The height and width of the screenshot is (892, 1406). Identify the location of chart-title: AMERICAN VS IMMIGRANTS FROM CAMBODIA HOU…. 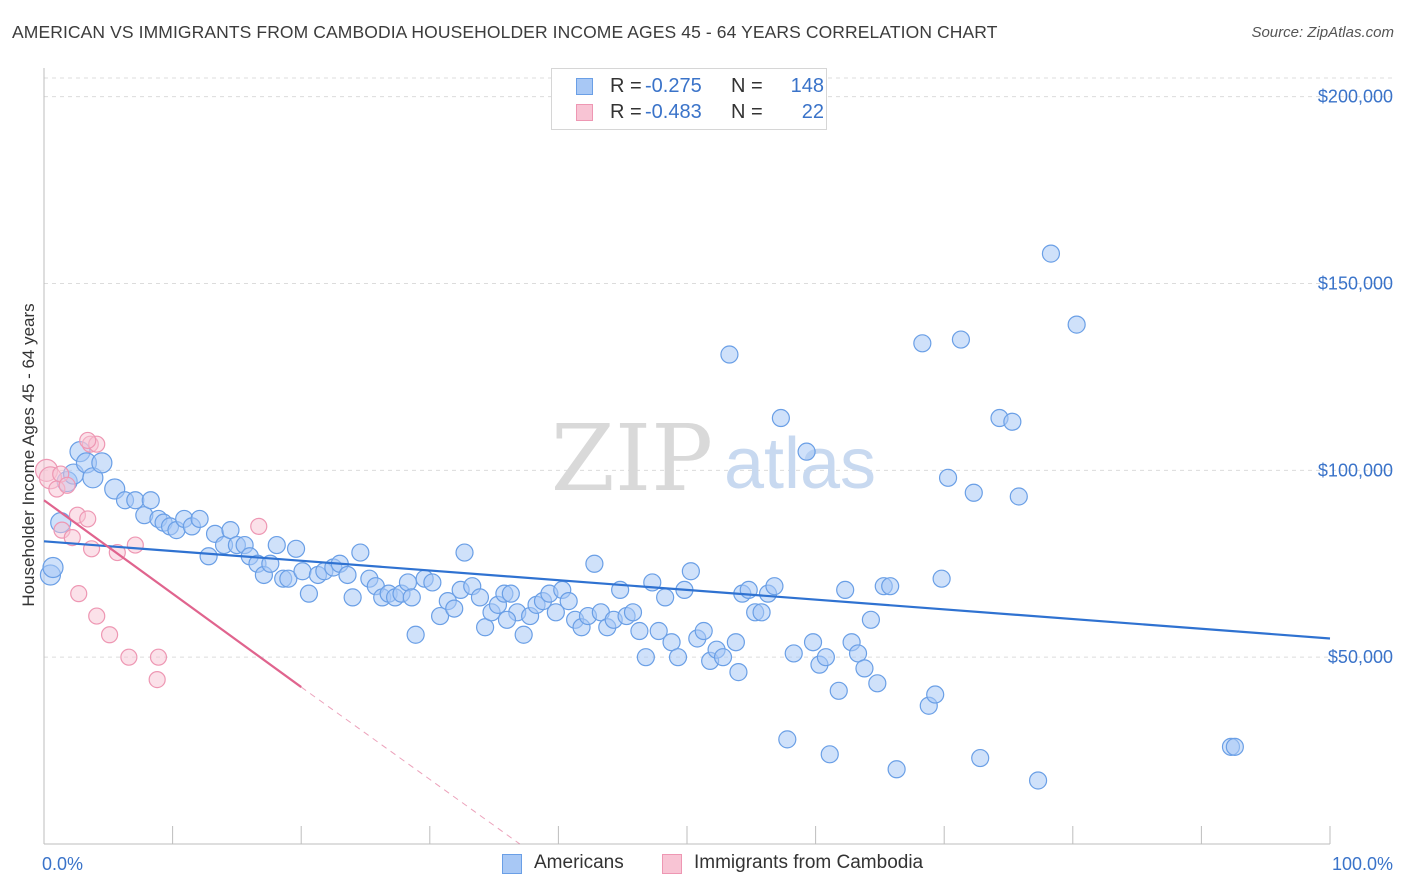
(505, 32).